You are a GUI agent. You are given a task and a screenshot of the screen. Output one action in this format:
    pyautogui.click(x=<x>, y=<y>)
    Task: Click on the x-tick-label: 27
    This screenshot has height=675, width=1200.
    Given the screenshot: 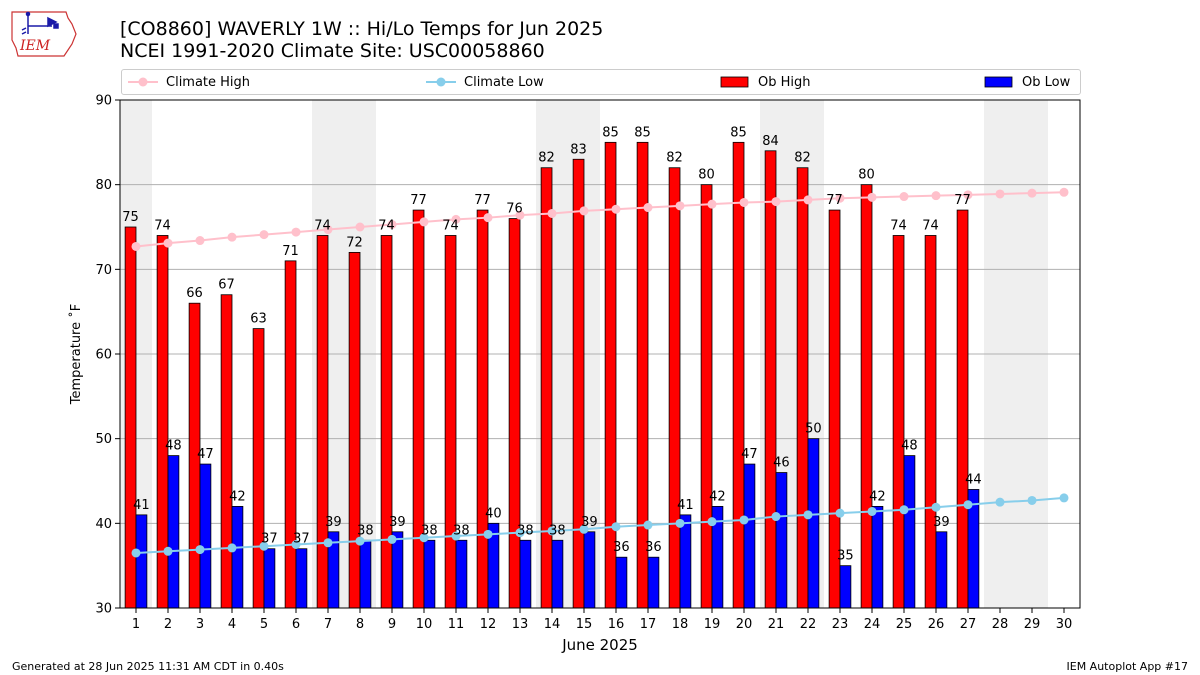 What is the action you would take?
    pyautogui.click(x=968, y=624)
    